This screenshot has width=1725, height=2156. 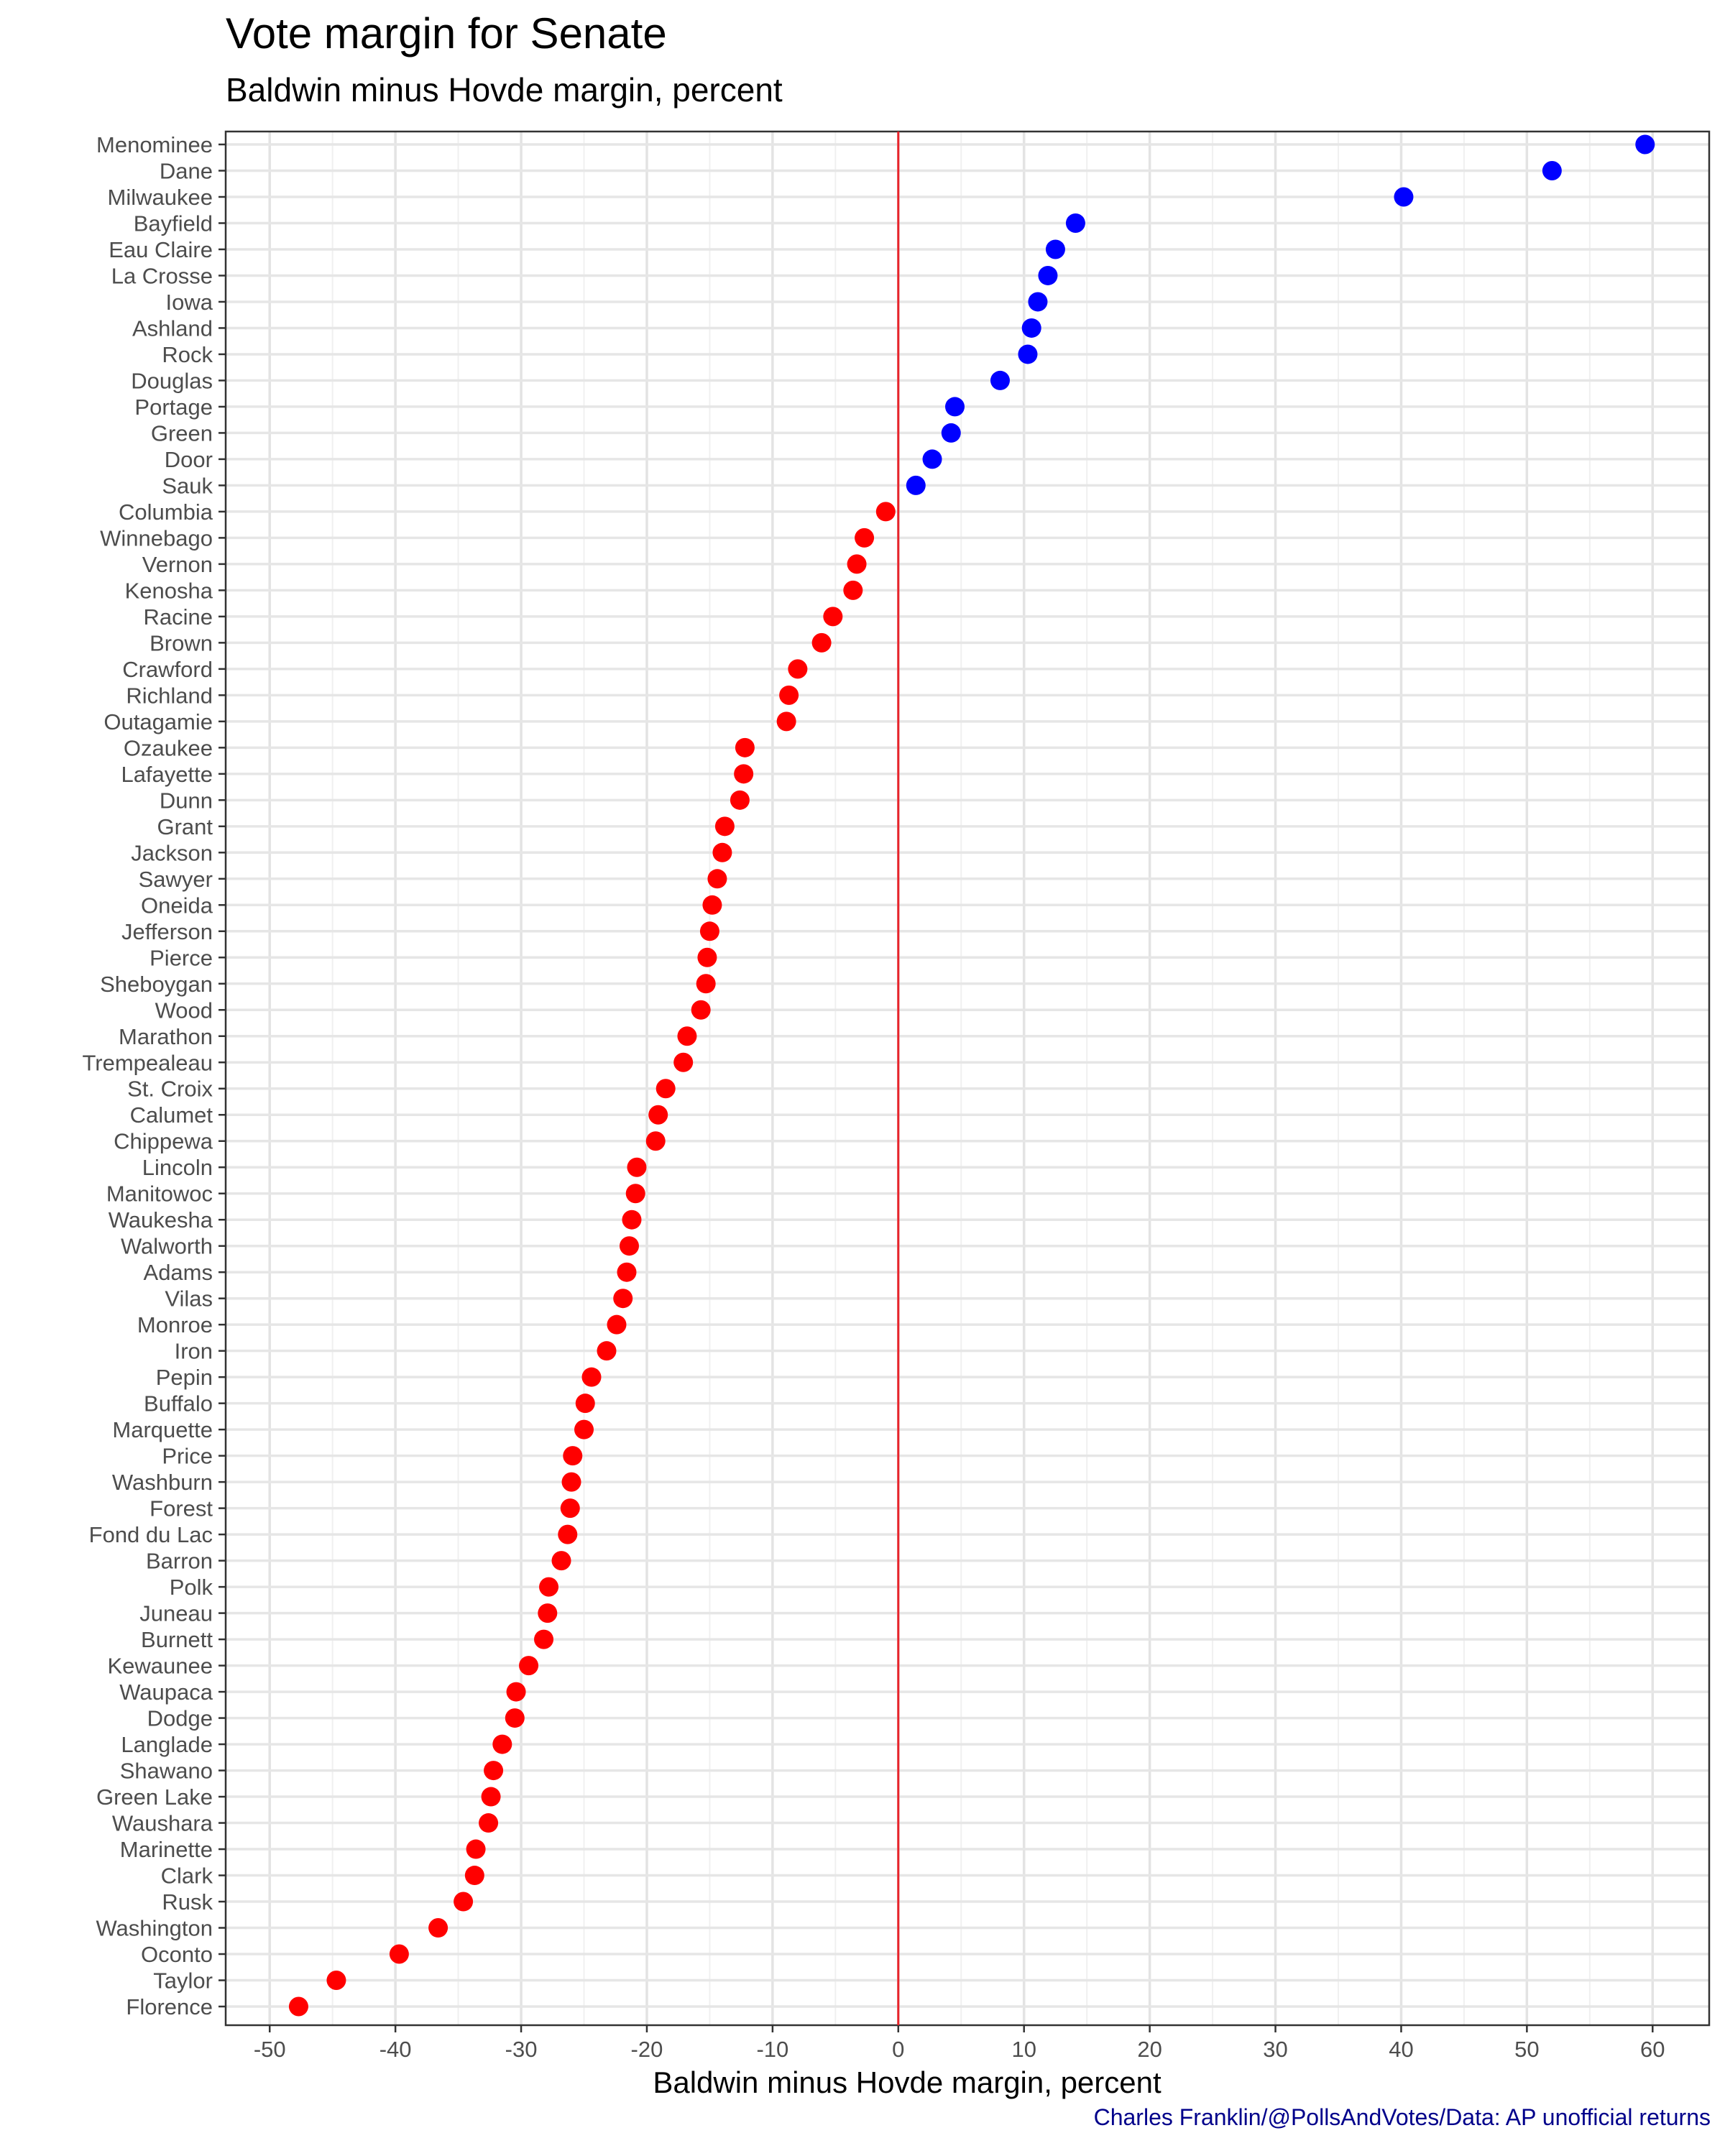 I want to click on y-tick-label: Vernon, so click(x=177, y=565).